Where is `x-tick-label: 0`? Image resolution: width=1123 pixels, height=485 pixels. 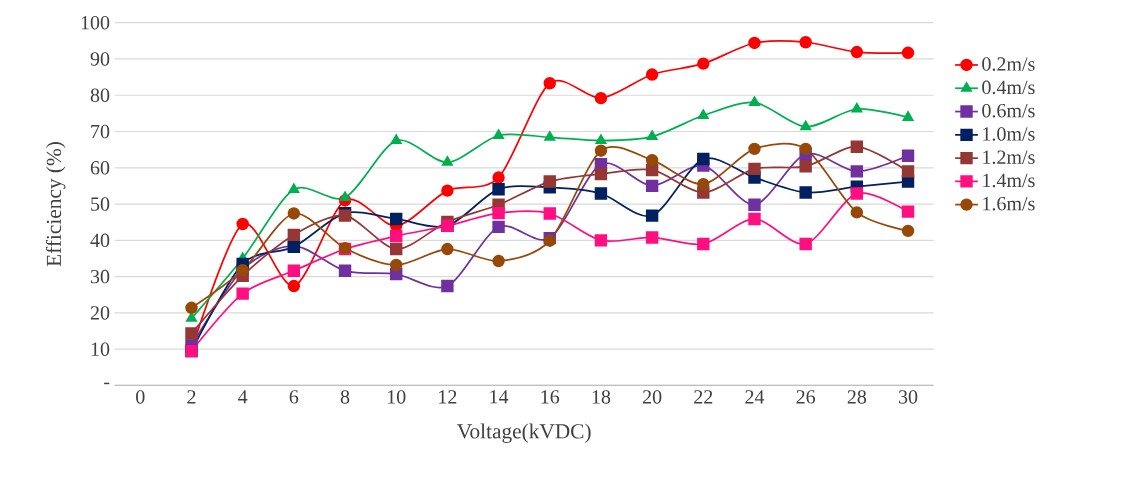 x-tick-label: 0 is located at coordinates (140, 396).